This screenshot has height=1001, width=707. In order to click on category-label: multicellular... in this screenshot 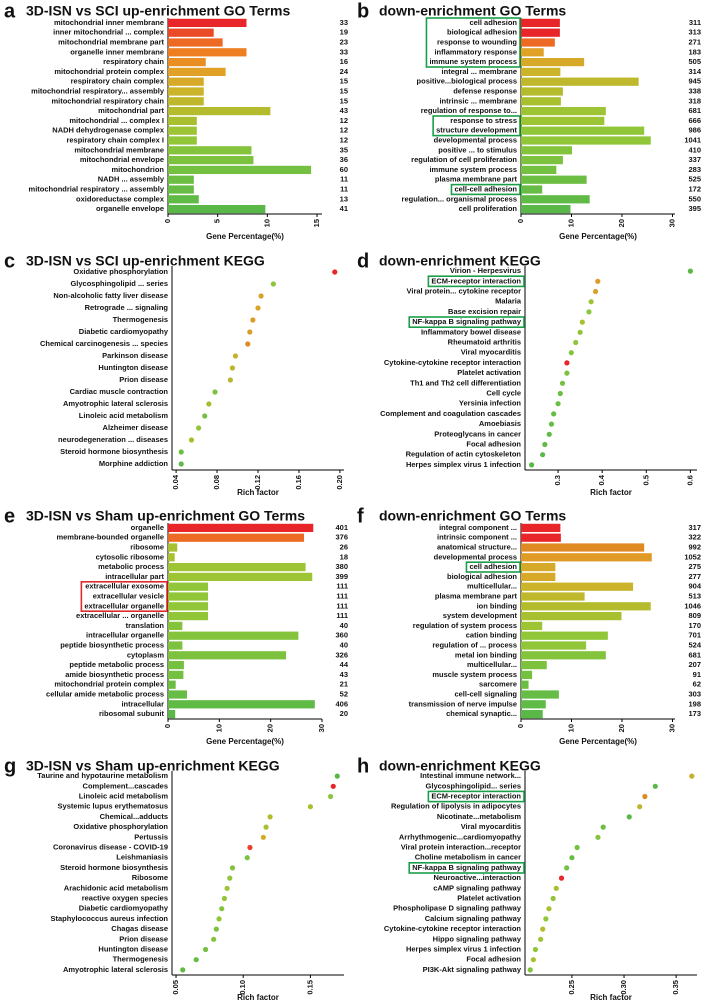, I will do `click(492, 586)`.